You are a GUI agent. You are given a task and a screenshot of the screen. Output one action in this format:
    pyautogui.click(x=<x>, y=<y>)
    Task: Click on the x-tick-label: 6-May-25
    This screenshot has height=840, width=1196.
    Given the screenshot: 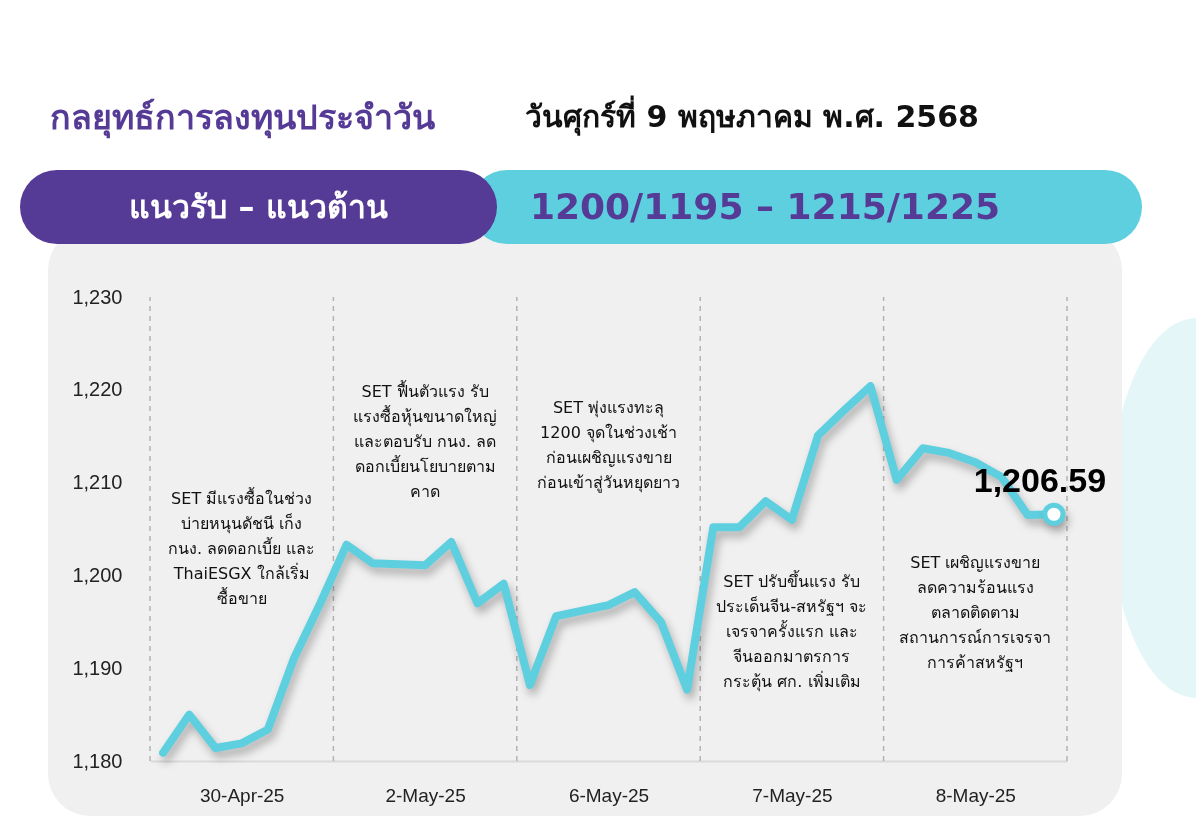 What is the action you would take?
    pyautogui.click(x=609, y=795)
    